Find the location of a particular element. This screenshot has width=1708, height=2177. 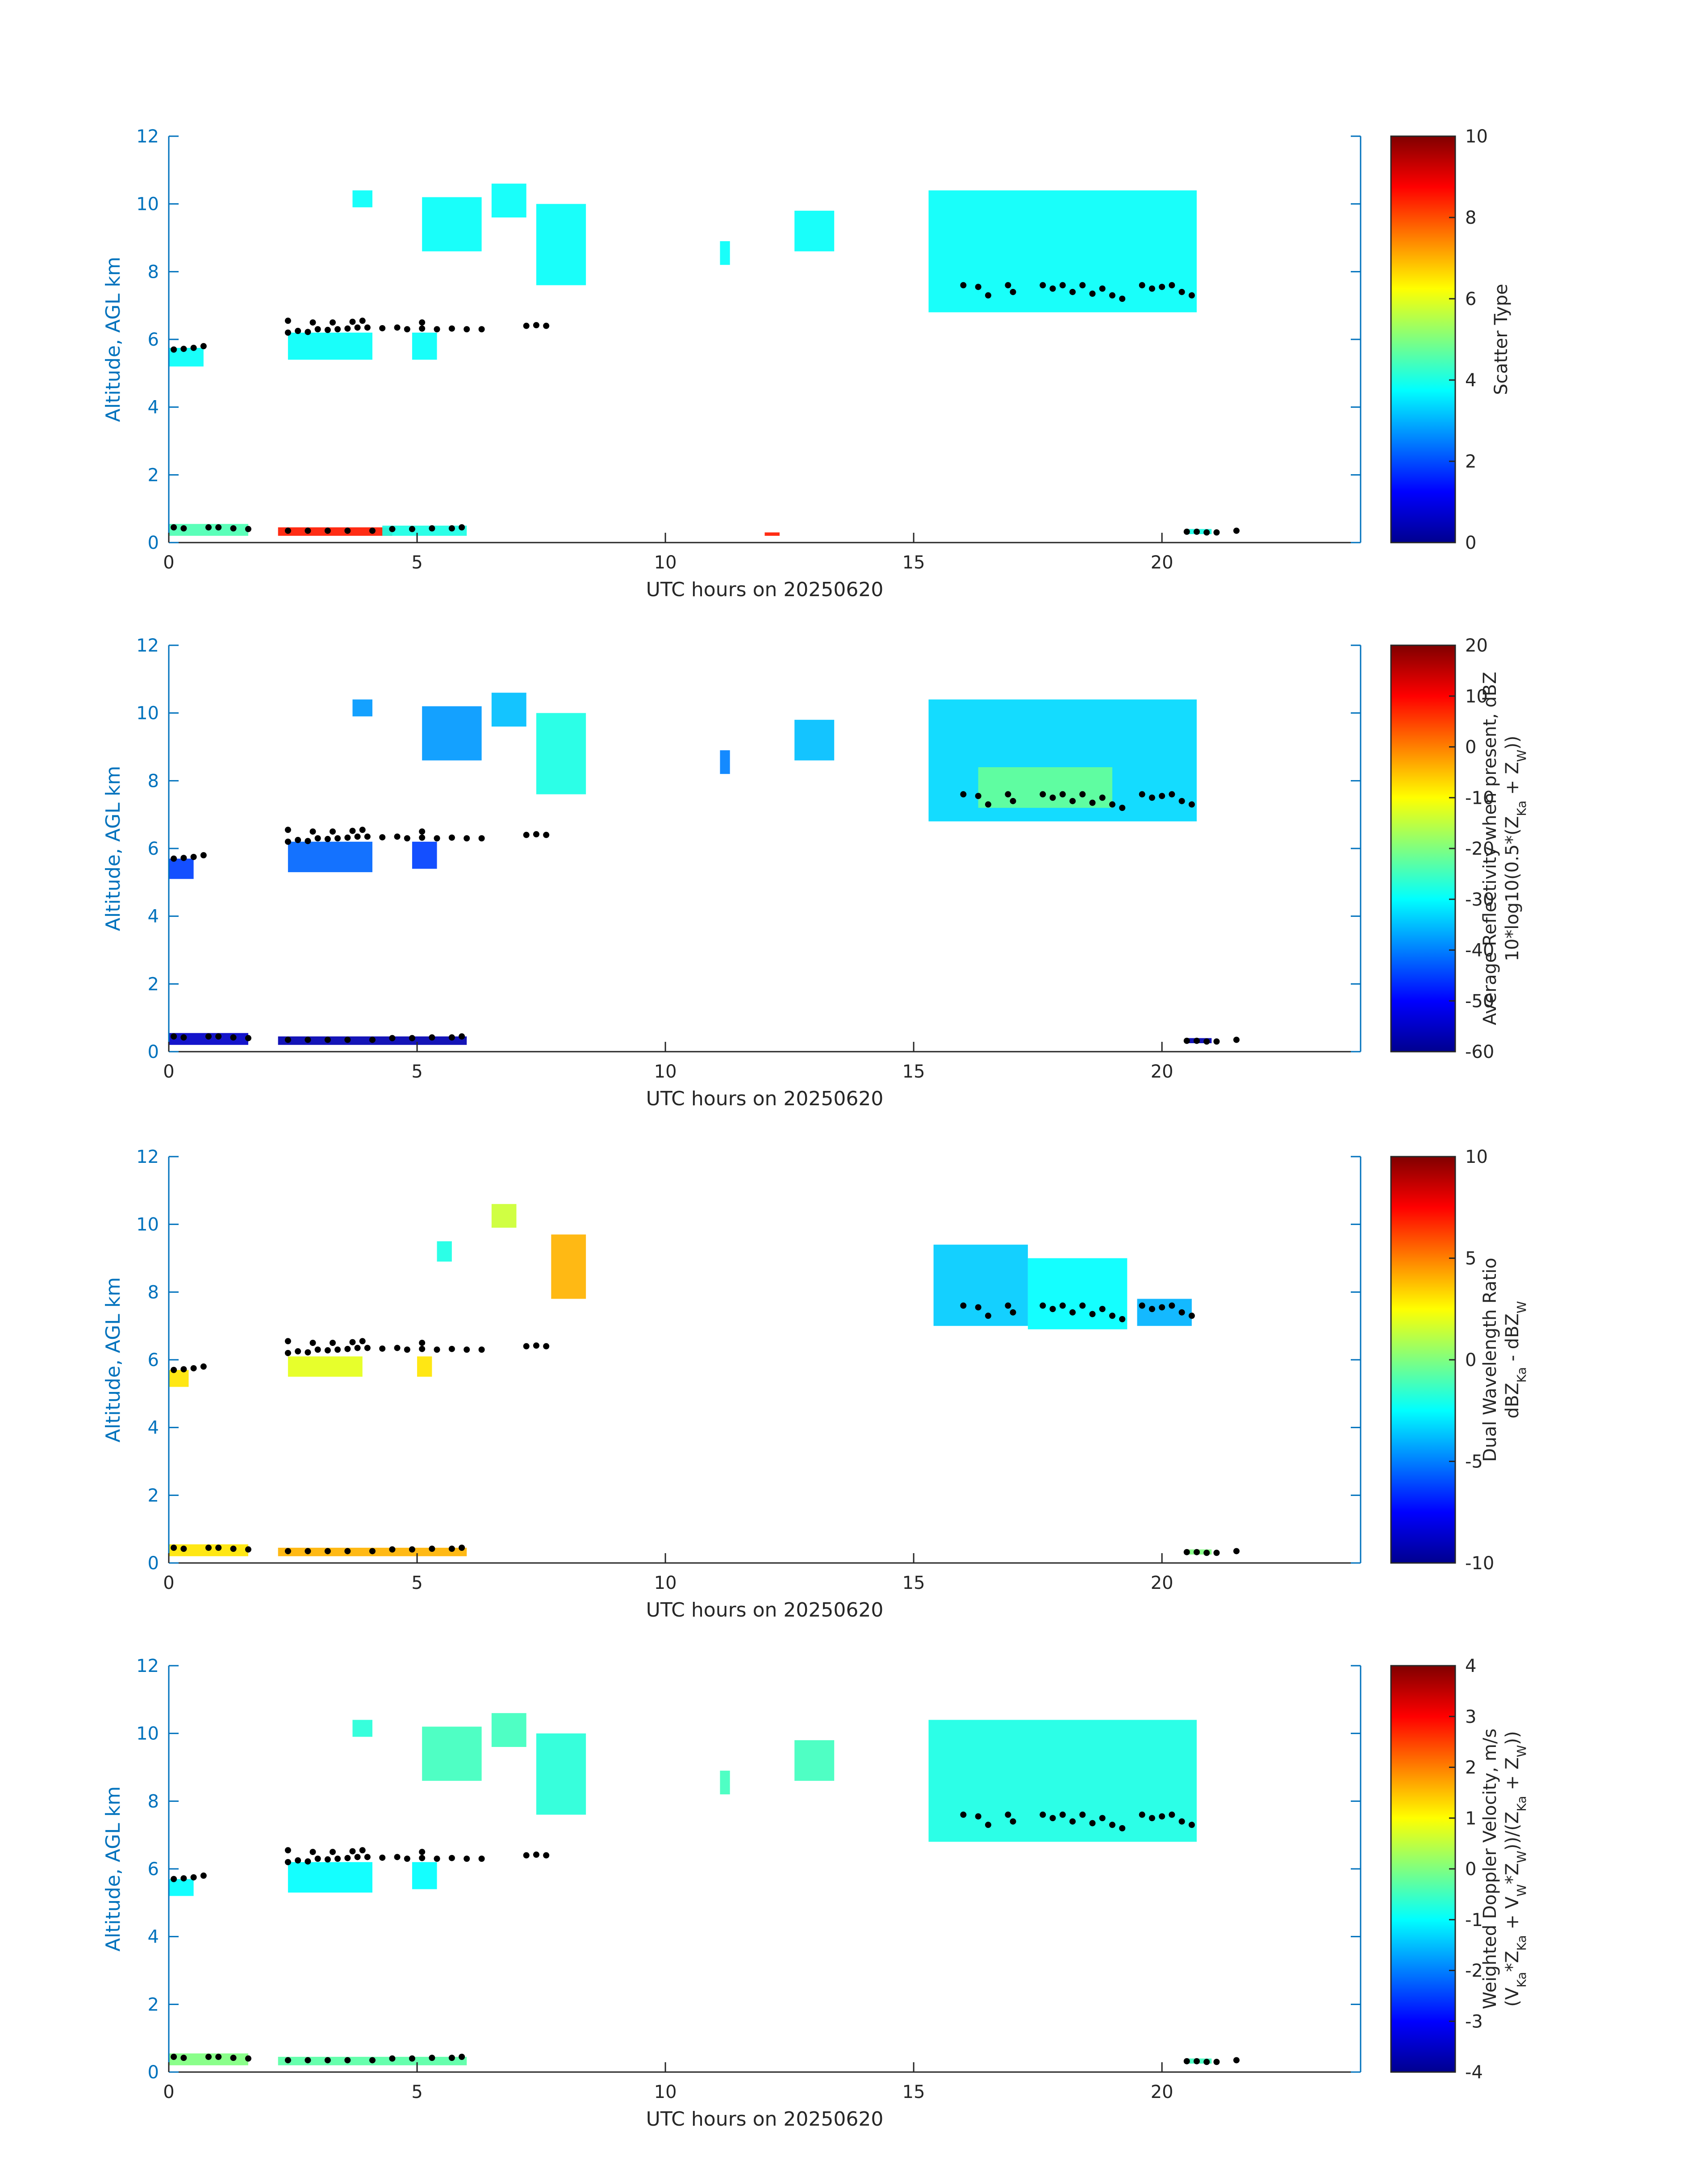

colorbar-label: 10*log10(0.5*(ZKa + ZW)) is located at coordinates (1515, 848).